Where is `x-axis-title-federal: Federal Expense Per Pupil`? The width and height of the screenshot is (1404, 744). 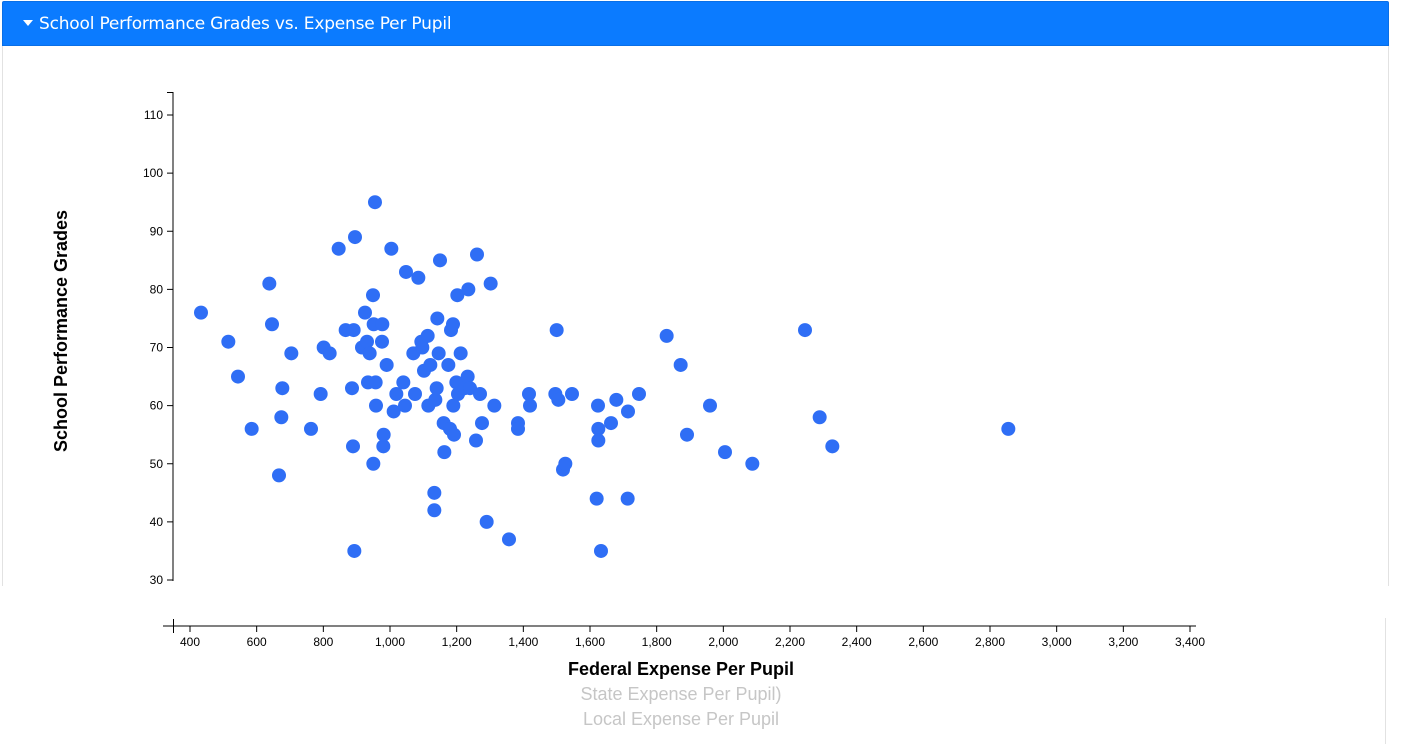
x-axis-title-federal: Federal Expense Per Pupil is located at coordinates (681, 669).